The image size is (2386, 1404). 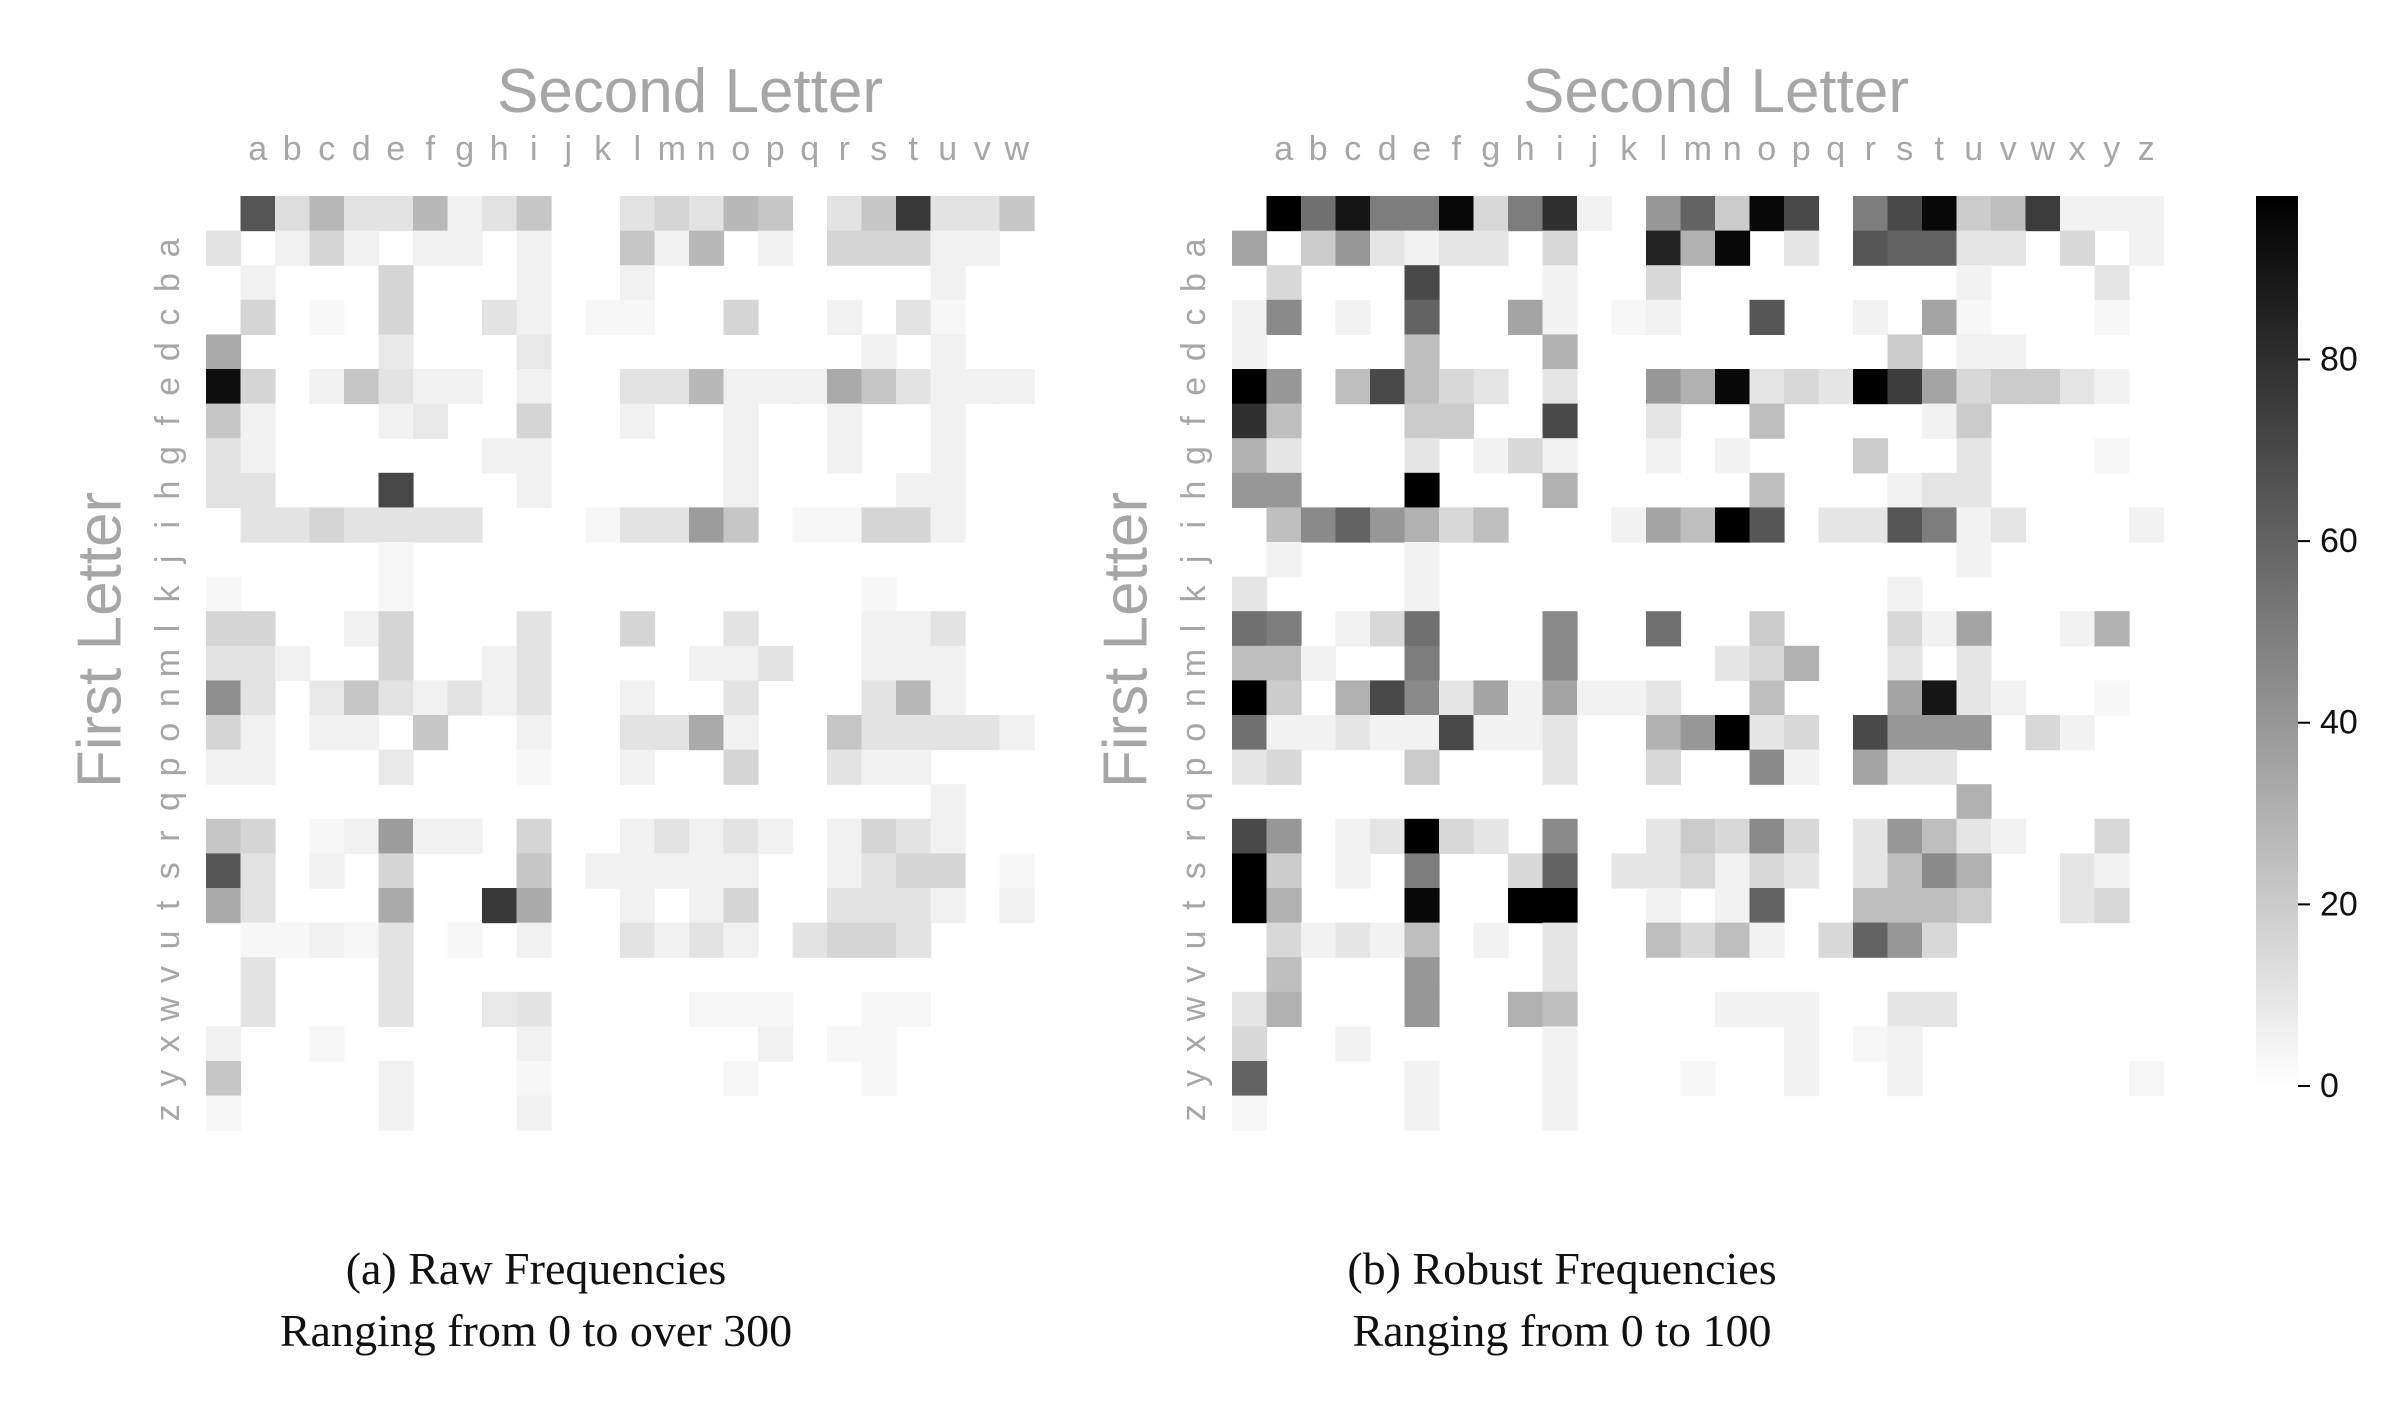 I want to click on x-tick-label: f, so click(x=1457, y=149).